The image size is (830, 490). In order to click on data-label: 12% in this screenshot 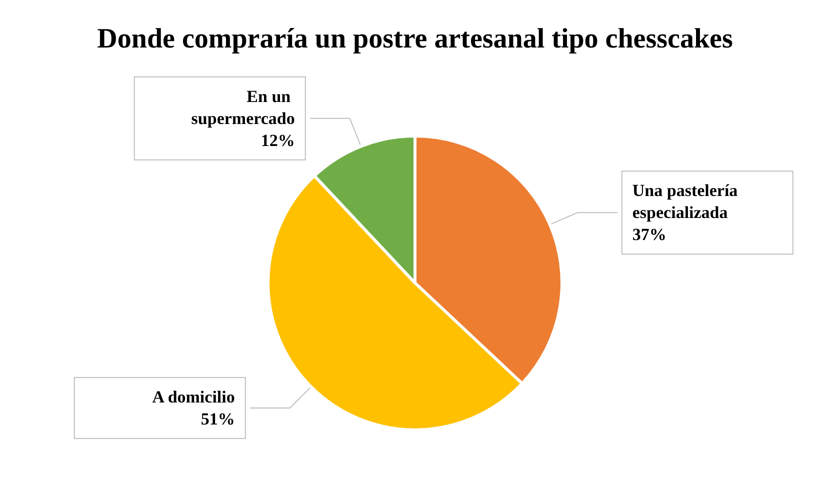, I will do `click(277, 140)`.